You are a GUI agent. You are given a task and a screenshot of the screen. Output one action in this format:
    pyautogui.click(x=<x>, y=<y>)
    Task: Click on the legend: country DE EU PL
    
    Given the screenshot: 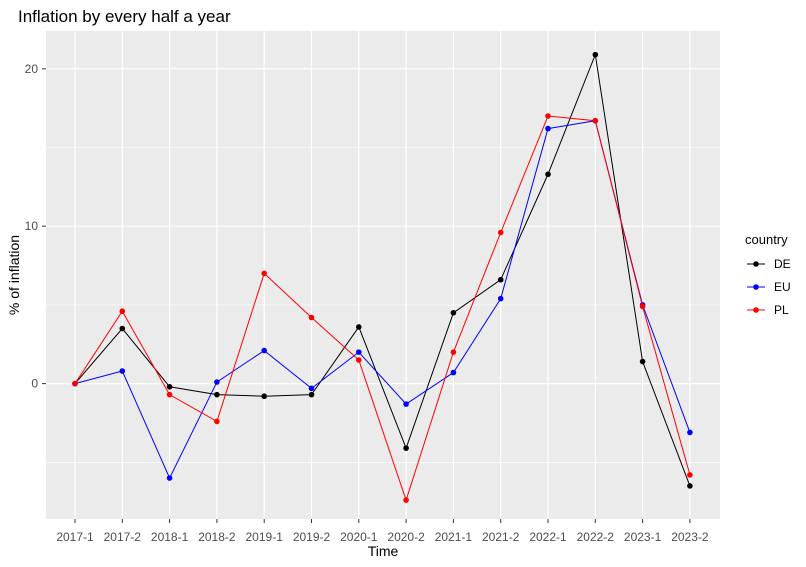 What is the action you would take?
    pyautogui.click(x=768, y=274)
    